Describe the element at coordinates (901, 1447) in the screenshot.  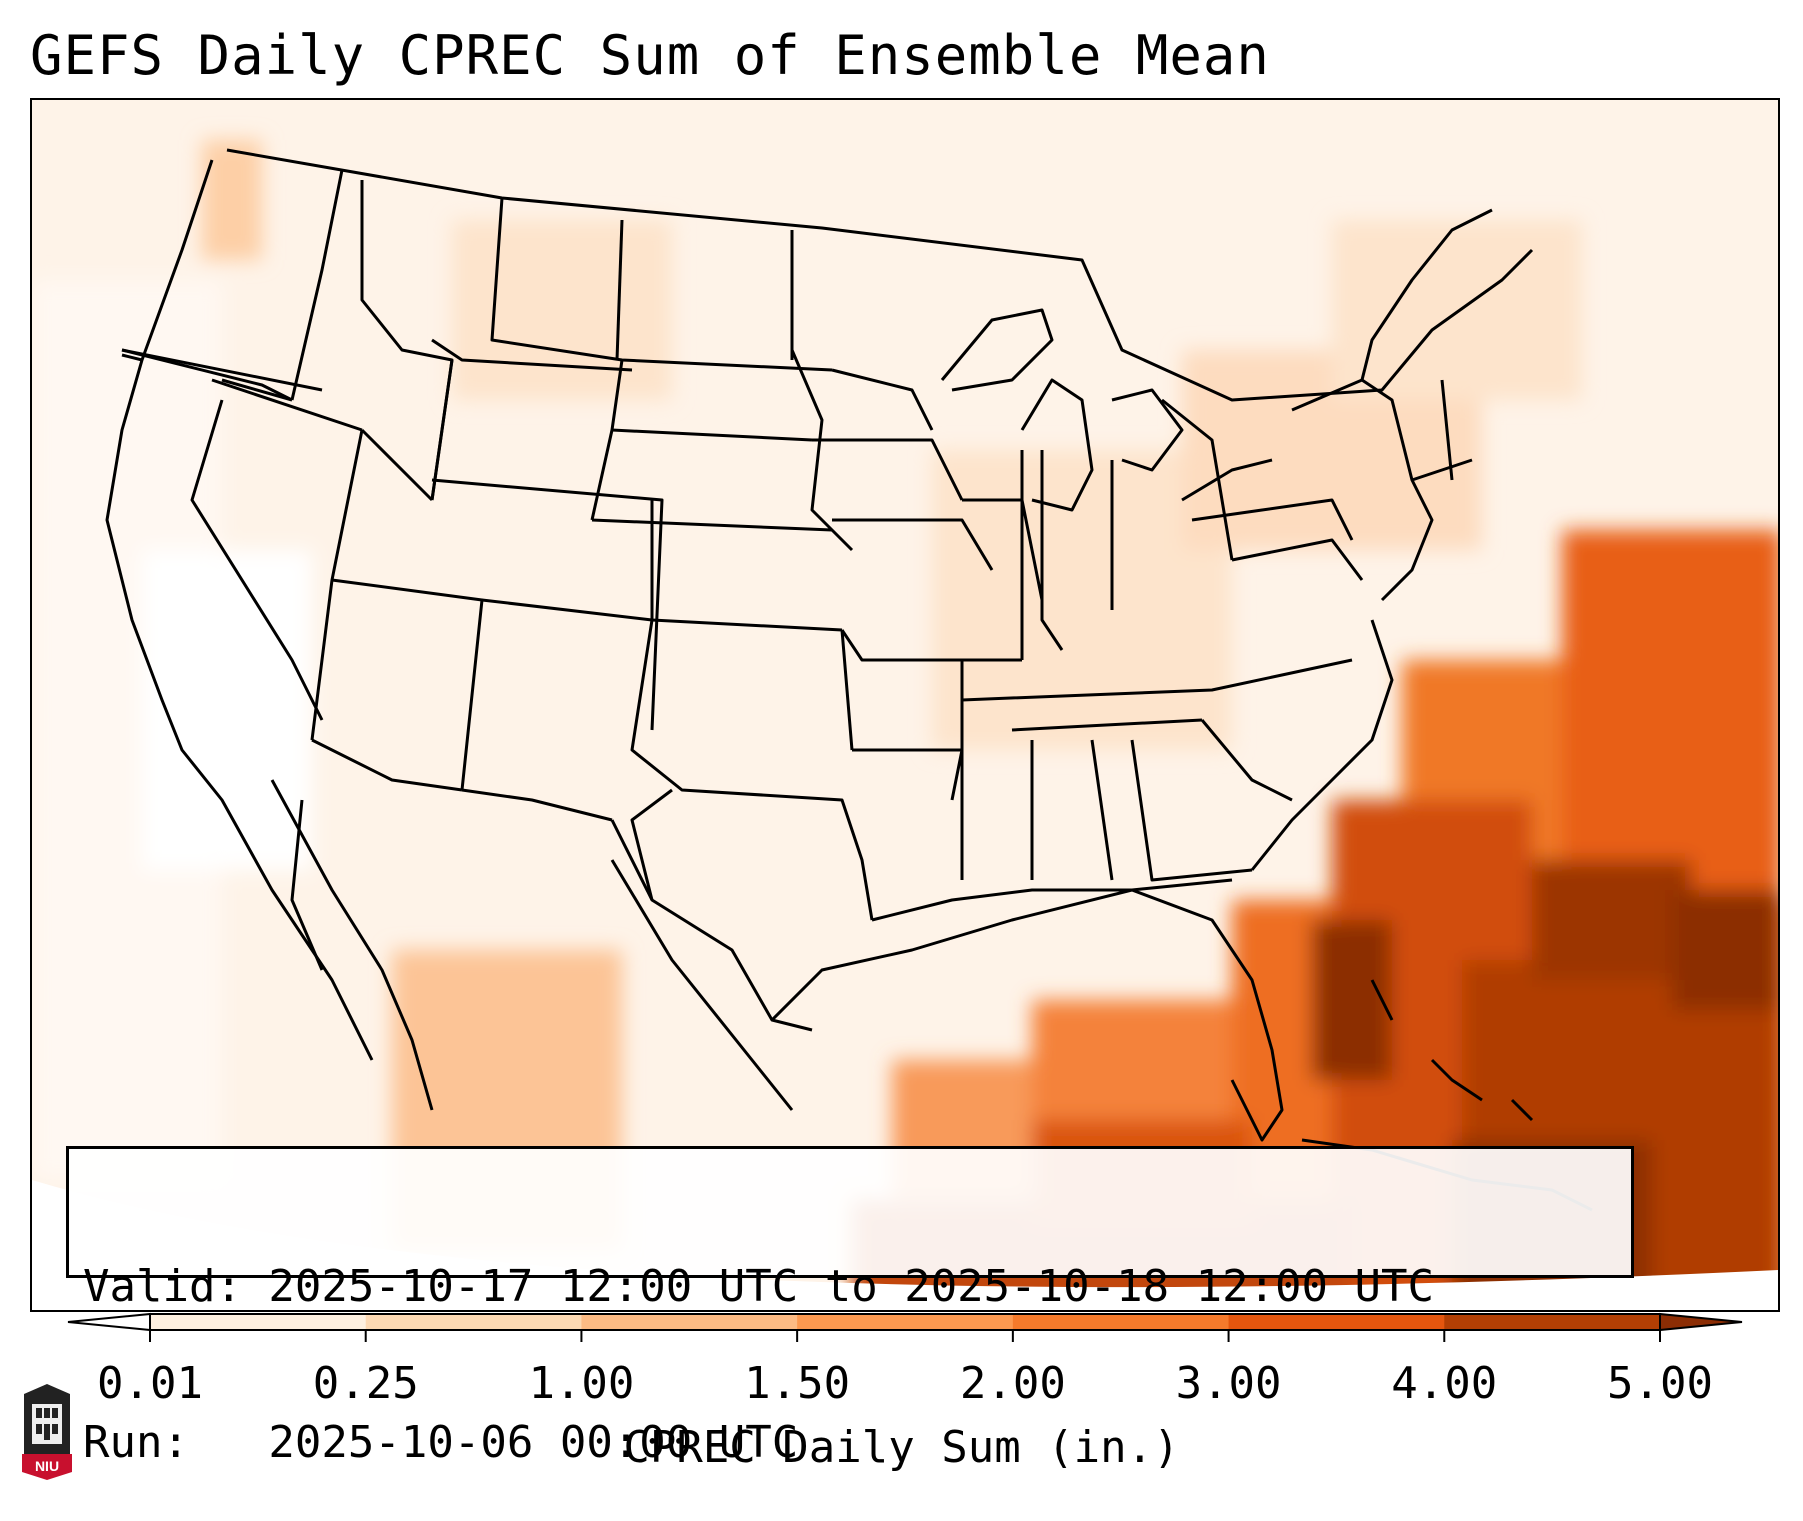
I see `colorbar-label: CPREC Daily Sum (in.)` at that location.